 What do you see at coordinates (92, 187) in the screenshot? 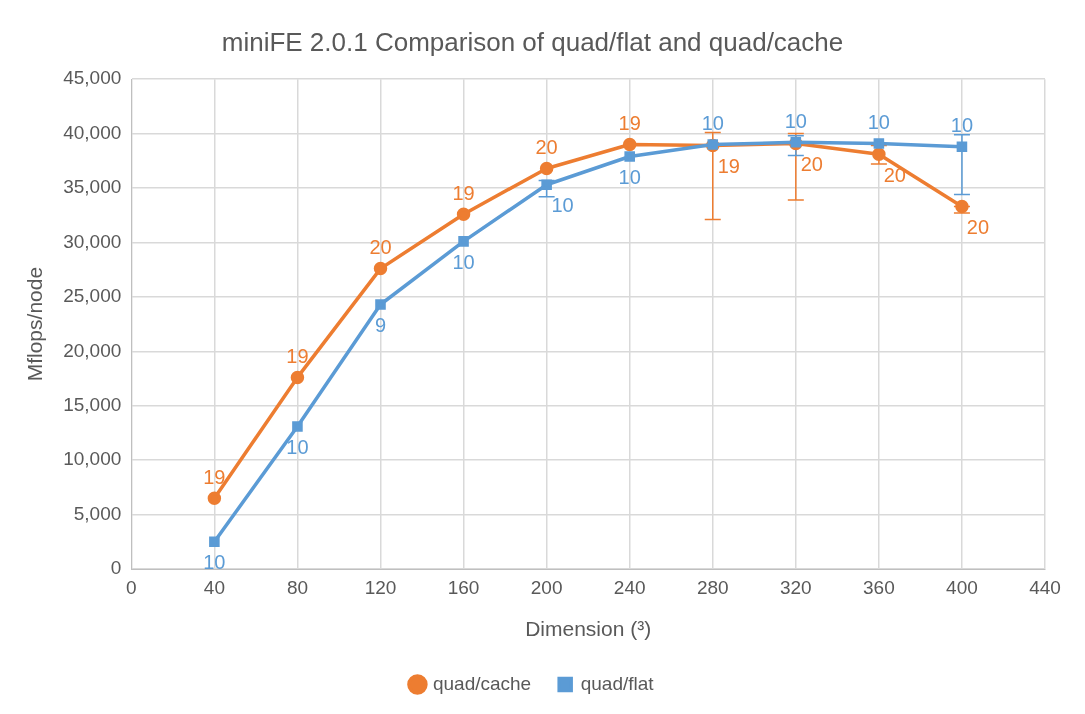
I see `y-tick-label: 35,000` at bounding box center [92, 187].